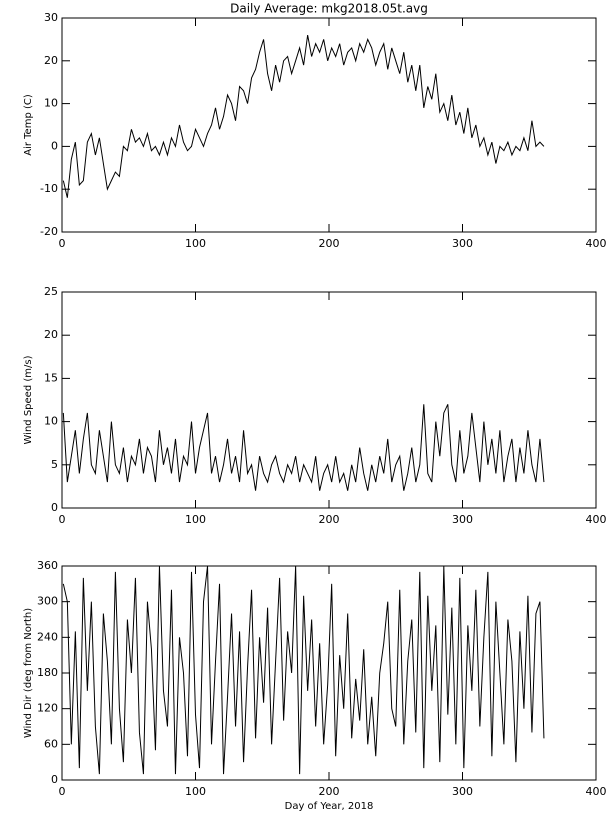  I want to click on y-tick-label: 240, so click(47, 636).